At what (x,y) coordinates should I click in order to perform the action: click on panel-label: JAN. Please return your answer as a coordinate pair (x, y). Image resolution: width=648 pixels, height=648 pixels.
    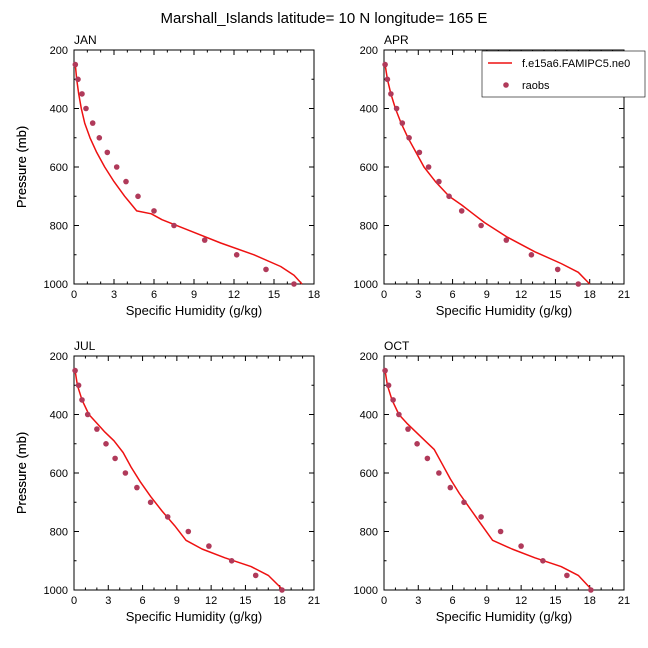
    Looking at the image, I should click on (85, 40).